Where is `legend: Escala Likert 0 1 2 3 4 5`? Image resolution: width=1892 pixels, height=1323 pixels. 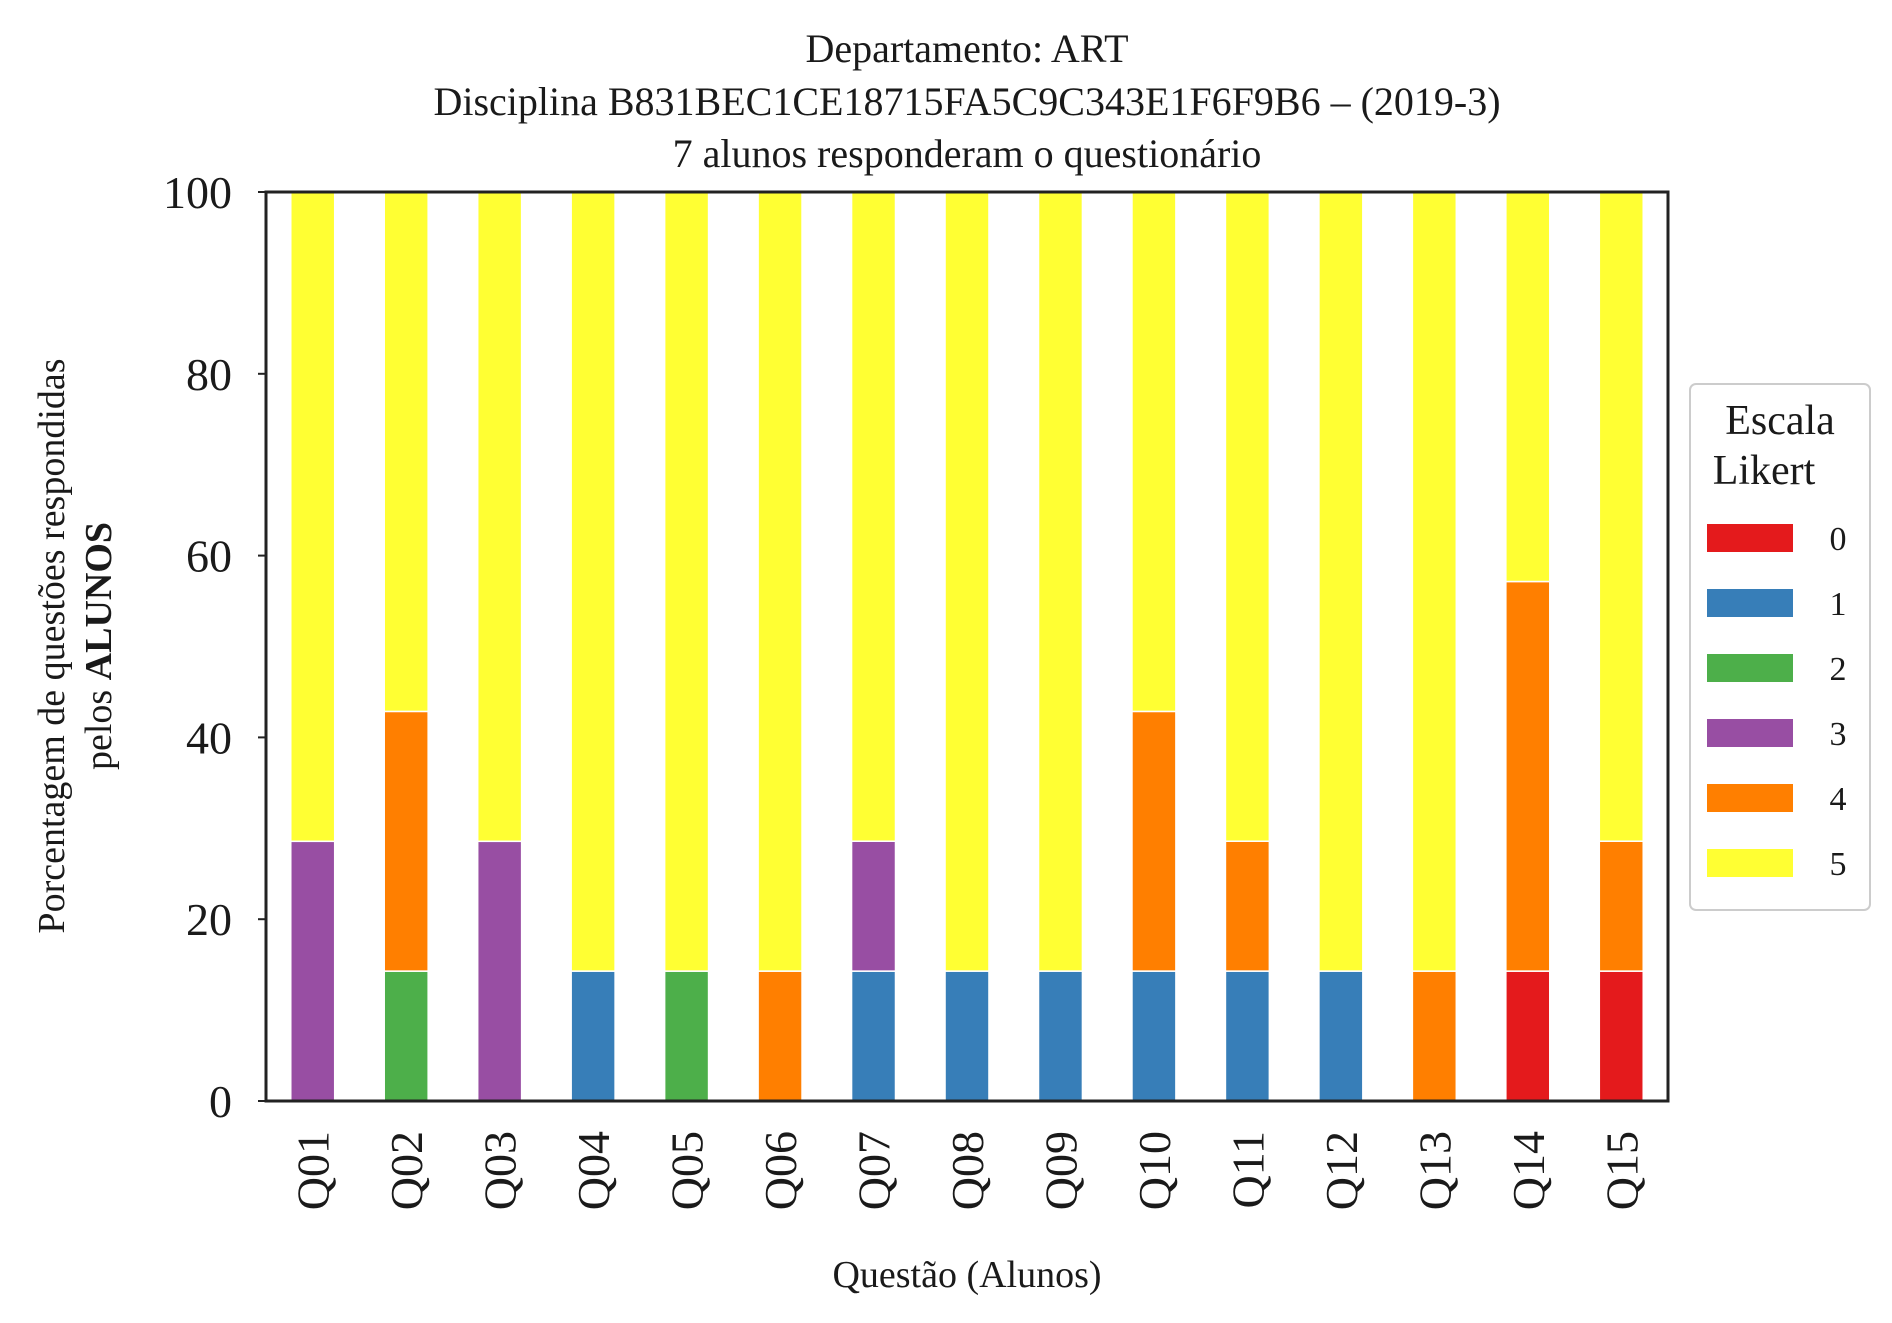
legend: Escala Likert 0 1 2 3 4 5 is located at coordinates (1780, 647).